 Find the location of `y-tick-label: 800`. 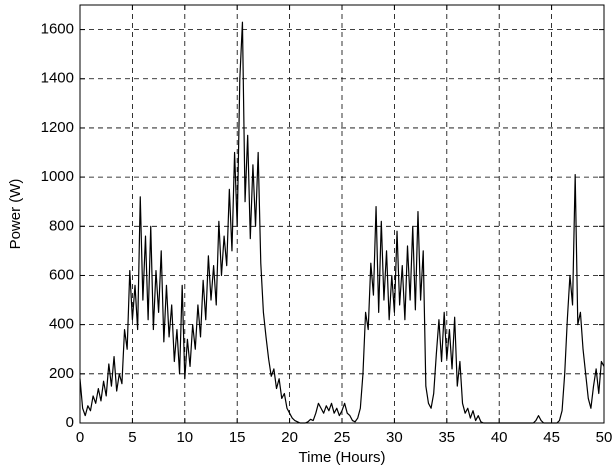

y-tick-label: 800 is located at coordinates (61, 225).